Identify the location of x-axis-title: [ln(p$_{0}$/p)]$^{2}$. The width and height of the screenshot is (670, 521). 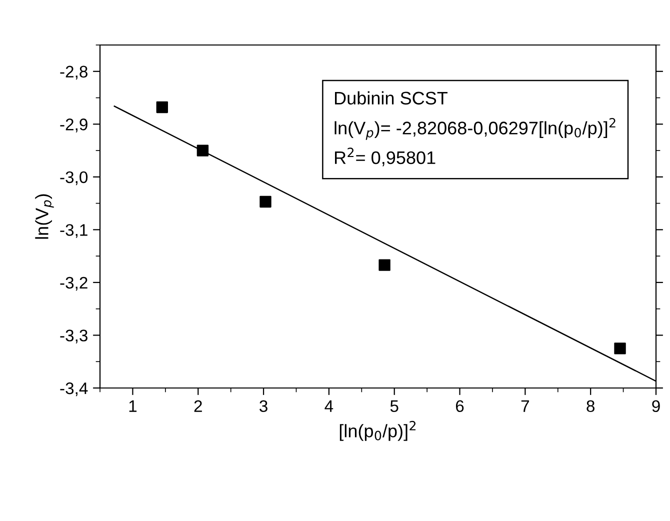
(378, 430).